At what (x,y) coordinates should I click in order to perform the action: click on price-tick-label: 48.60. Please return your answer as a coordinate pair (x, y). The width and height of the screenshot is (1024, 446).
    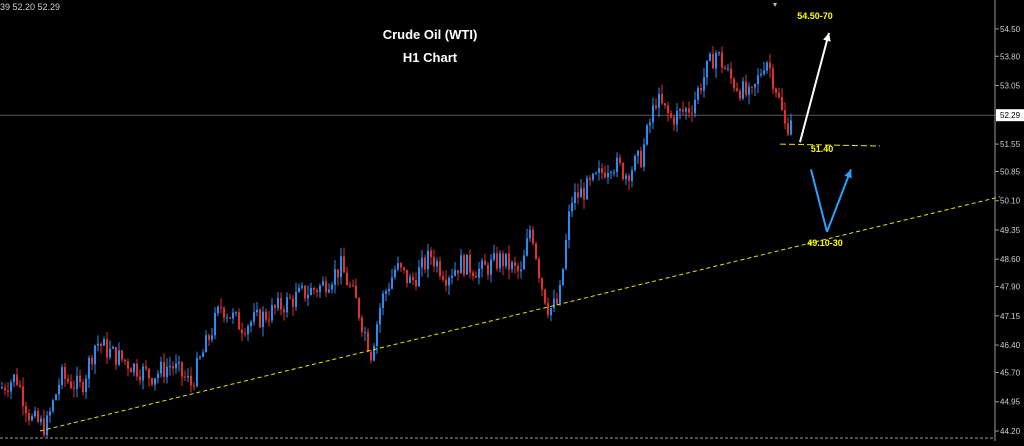
    Looking at the image, I should click on (1010, 259).